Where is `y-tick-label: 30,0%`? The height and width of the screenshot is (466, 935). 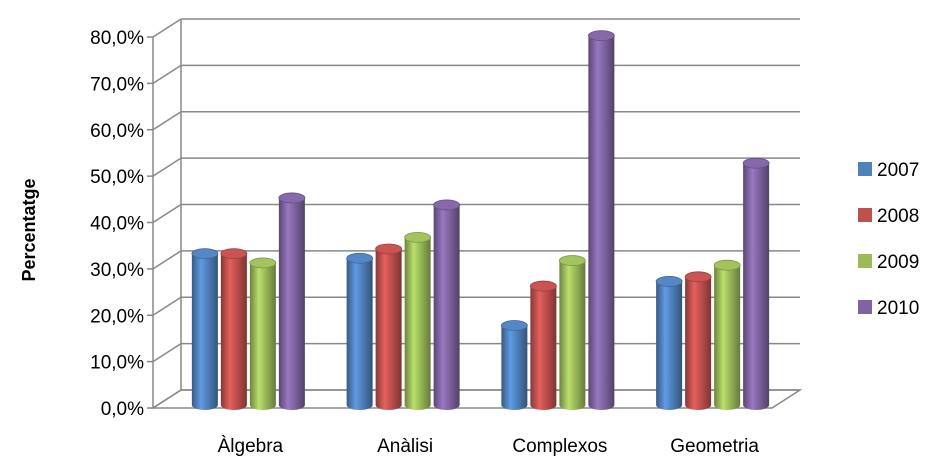 y-tick-label: 30,0% is located at coordinates (117, 270).